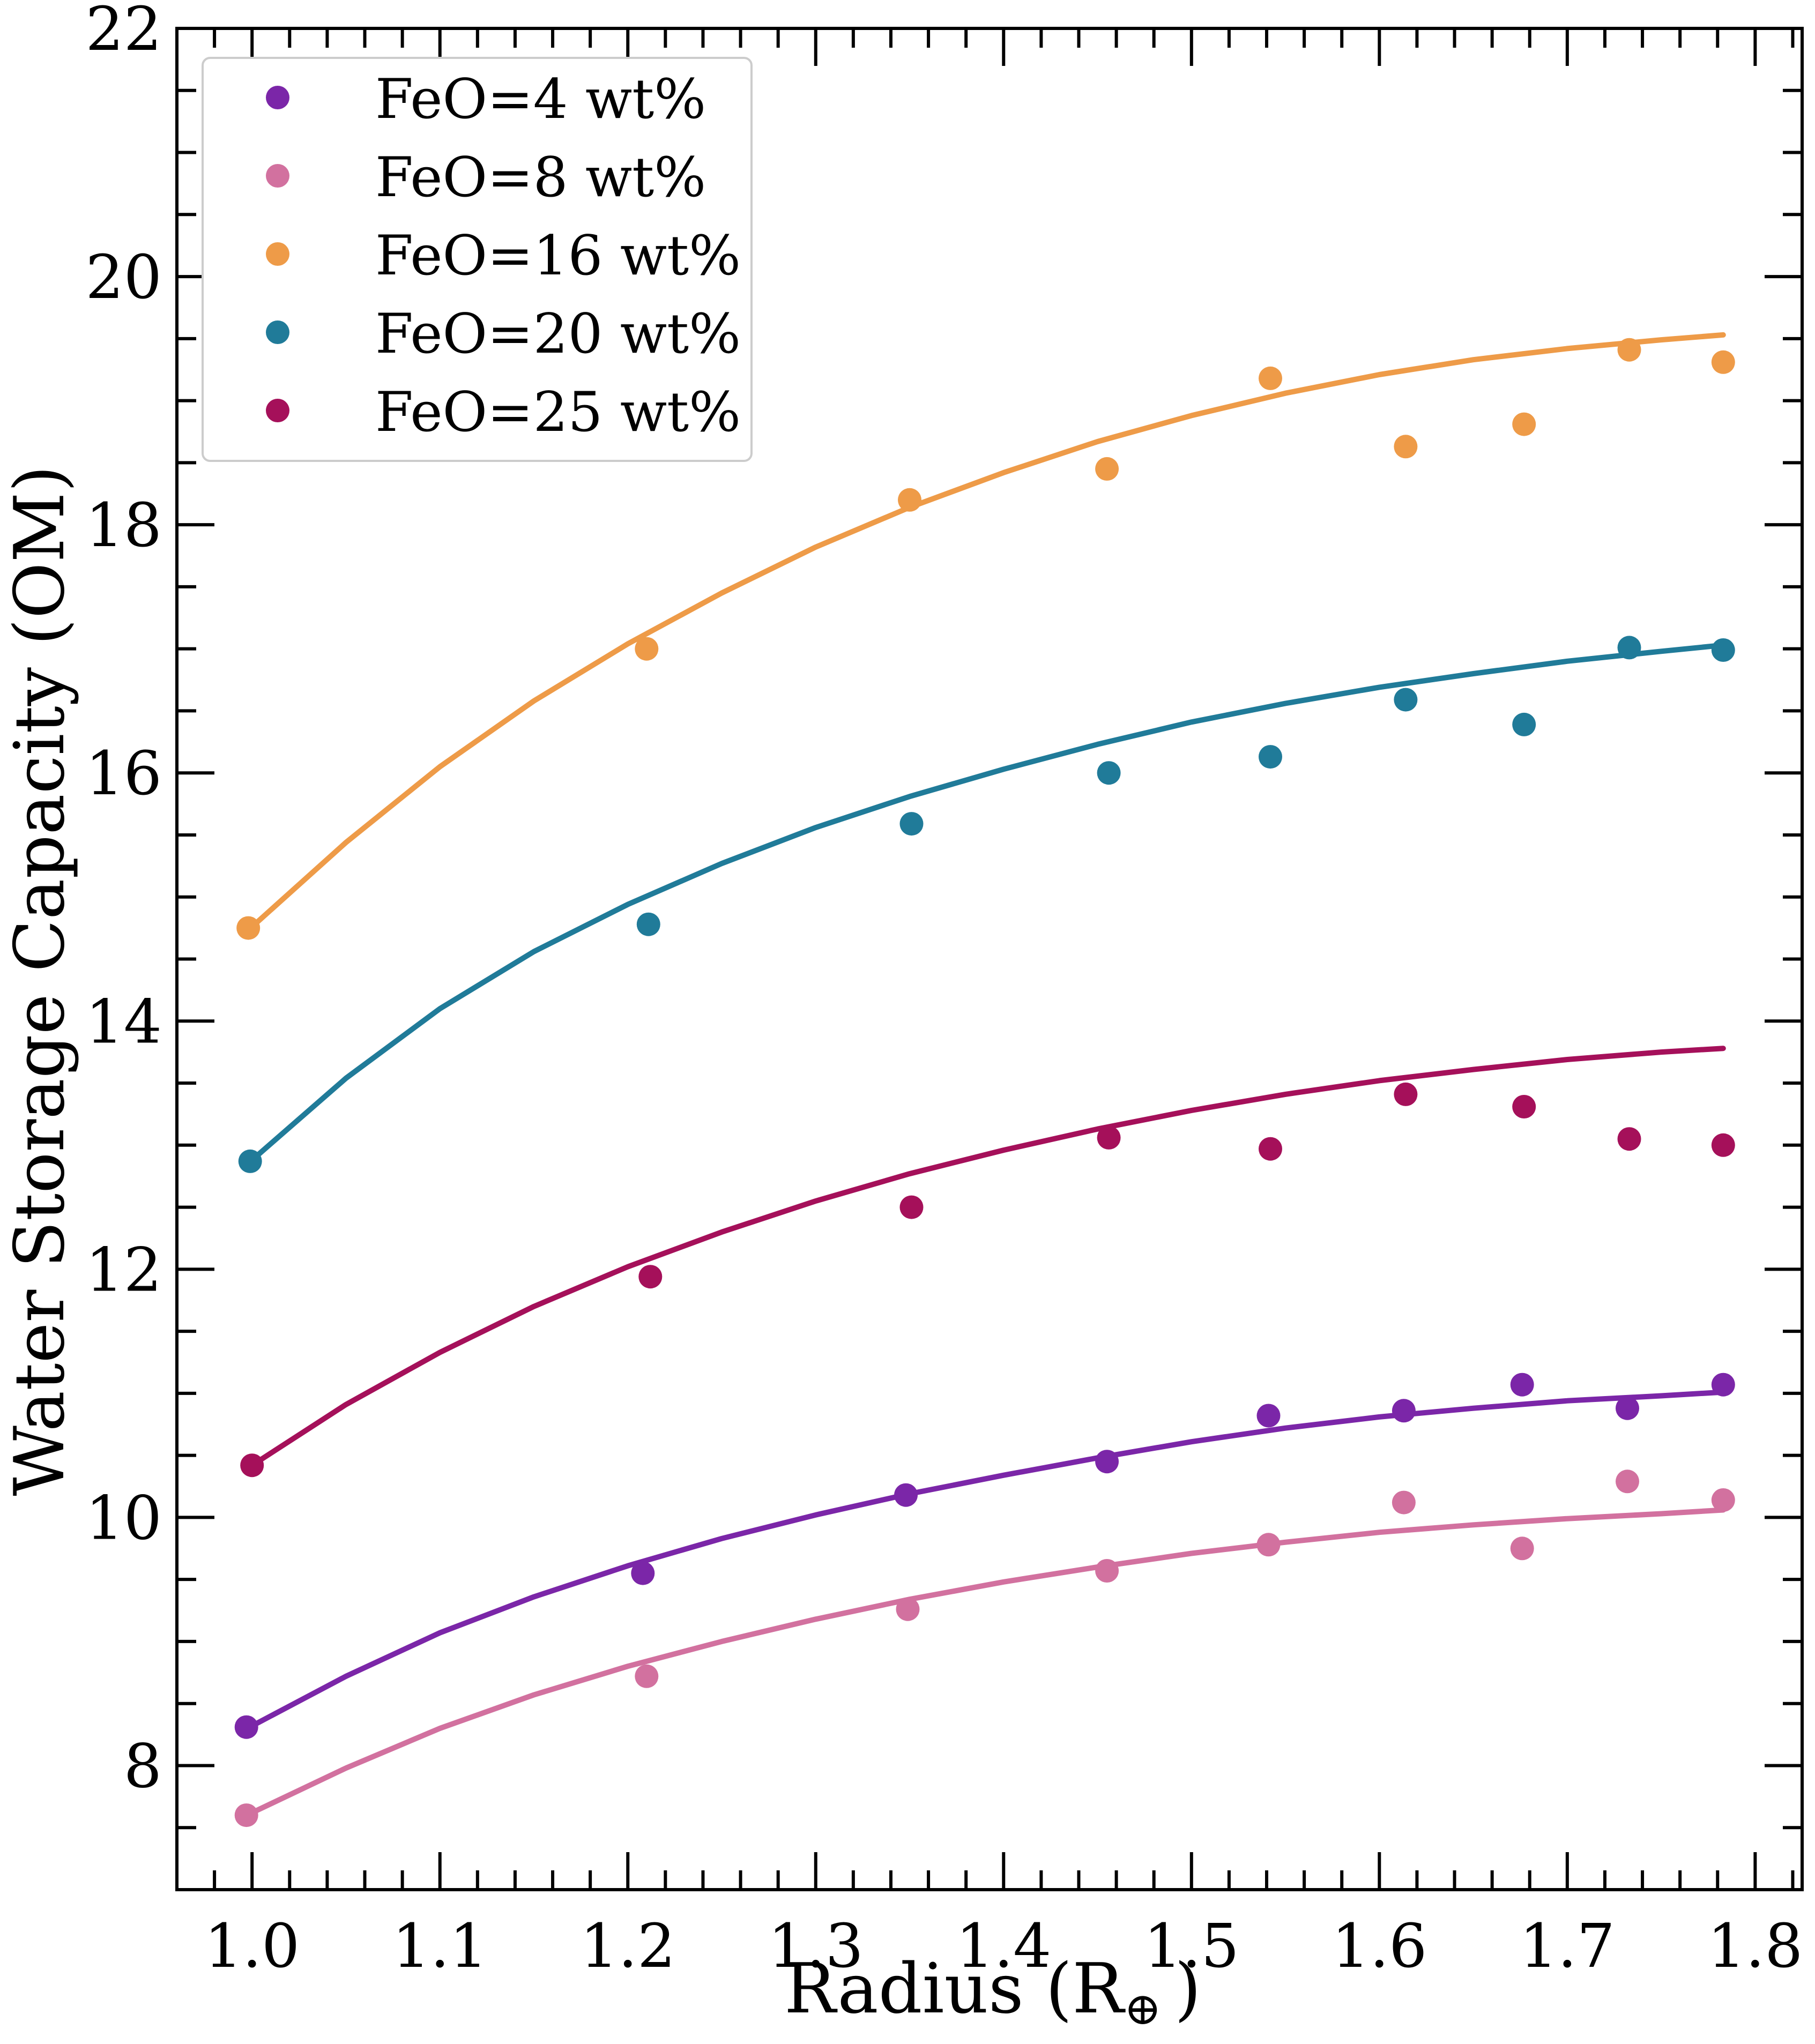  Describe the element at coordinates (1755, 1946) in the screenshot. I see `x-tick-label: 1.8` at that location.